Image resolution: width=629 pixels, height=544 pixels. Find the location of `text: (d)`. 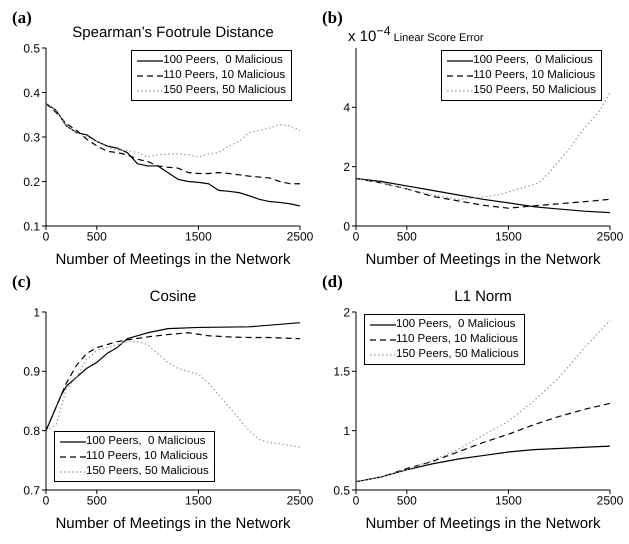

text: (d) is located at coordinates (332, 282).